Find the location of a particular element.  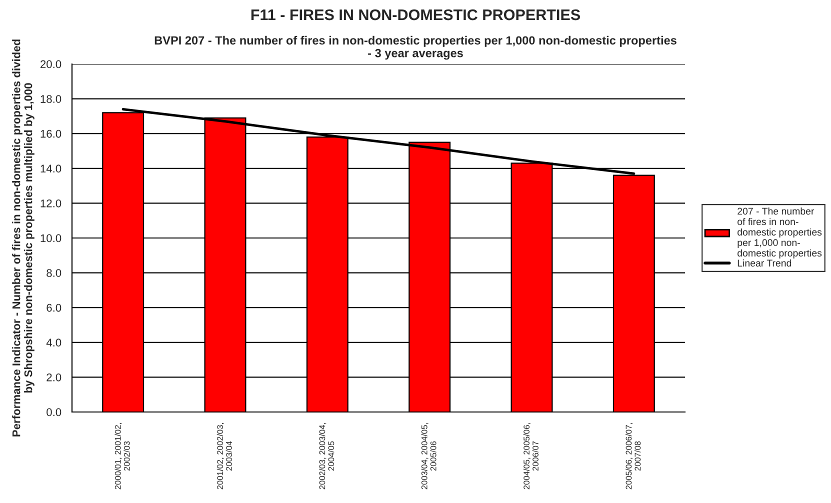

x-tick-label: 2005/06, 2006/07, 2007/08 is located at coordinates (633, 456).